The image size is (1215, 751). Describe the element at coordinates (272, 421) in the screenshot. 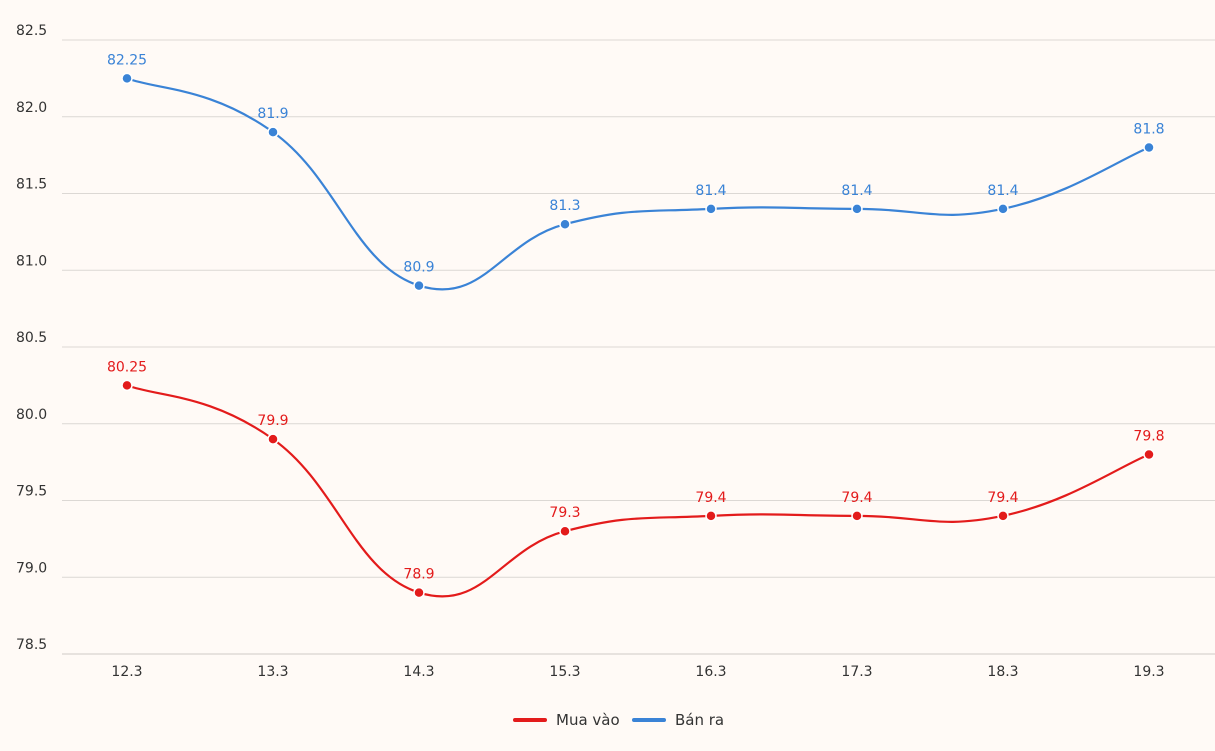

I see `data-label: 79.9` at that location.